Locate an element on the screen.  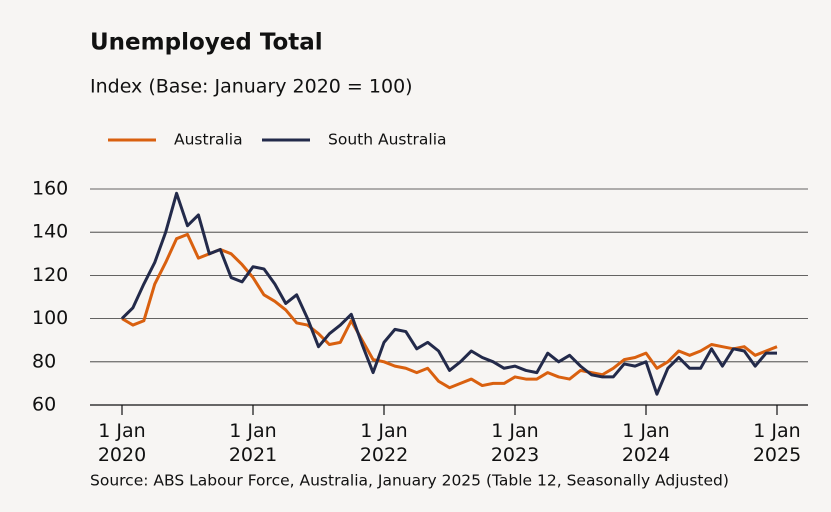
legend-label: Australia is located at coordinates (208, 140).